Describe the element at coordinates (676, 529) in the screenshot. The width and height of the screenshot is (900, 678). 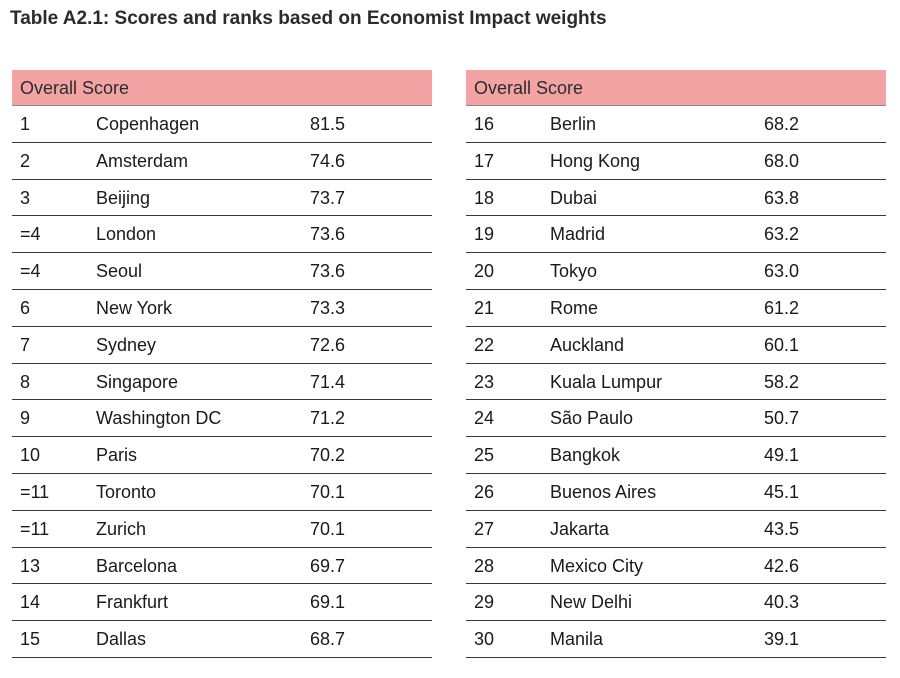
I see `table-row: 27 Jakarta 43.5` at that location.